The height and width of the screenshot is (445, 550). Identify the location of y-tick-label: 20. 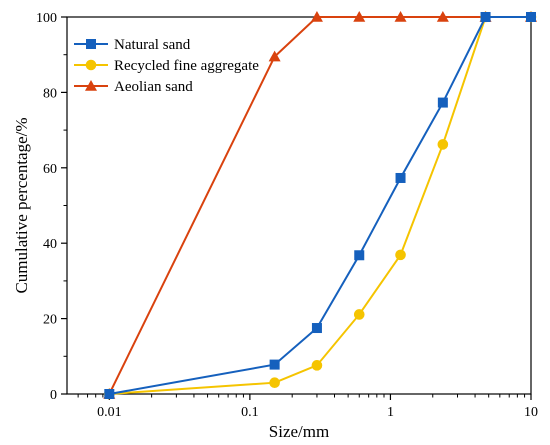
(50, 320).